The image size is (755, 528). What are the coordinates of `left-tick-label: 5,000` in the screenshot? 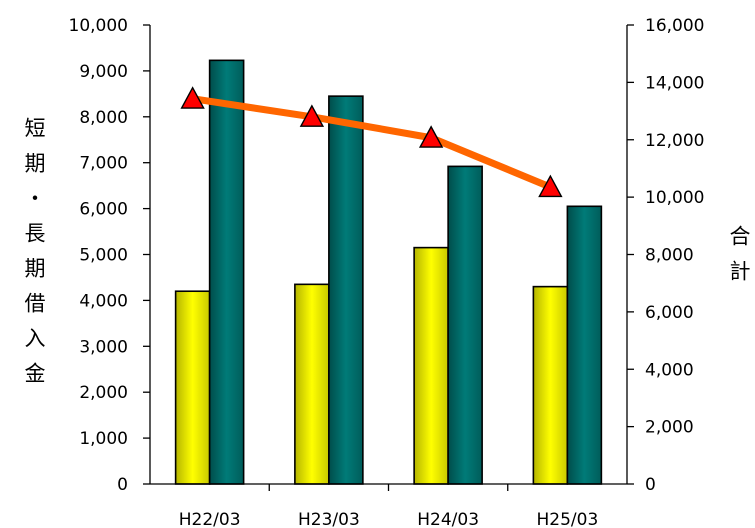 It's located at (103, 256).